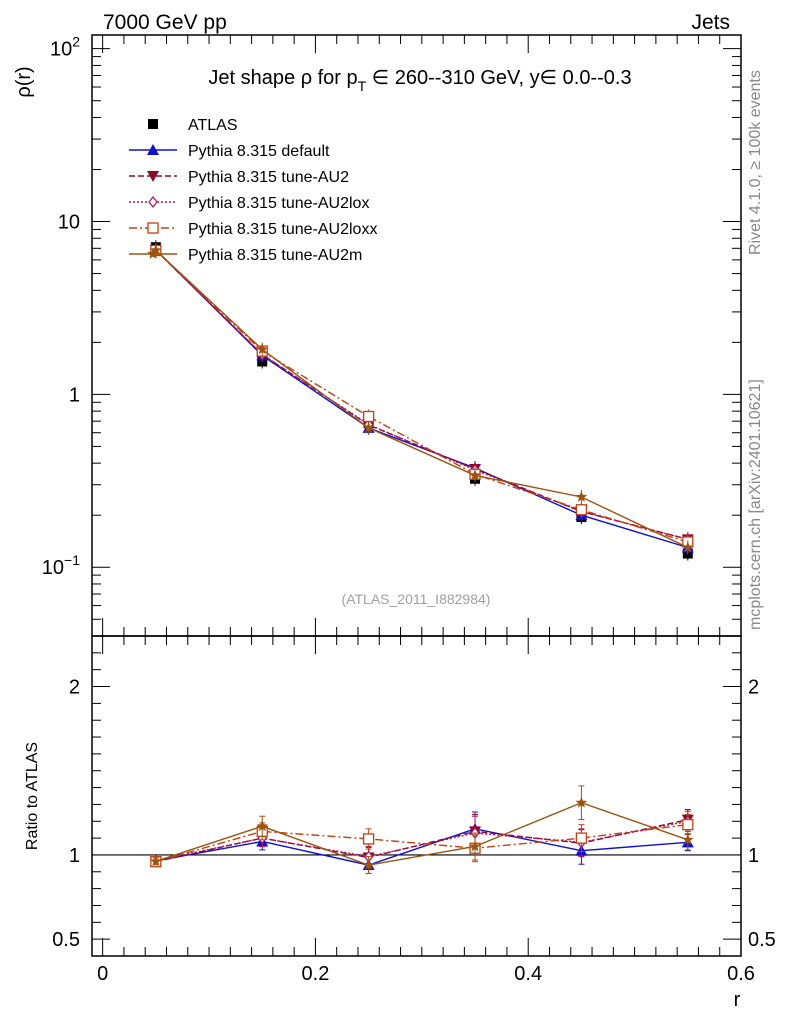 The width and height of the screenshot is (786, 1024). Describe the element at coordinates (153, 253) in the screenshot. I see `legend-marker-au2m` at that location.